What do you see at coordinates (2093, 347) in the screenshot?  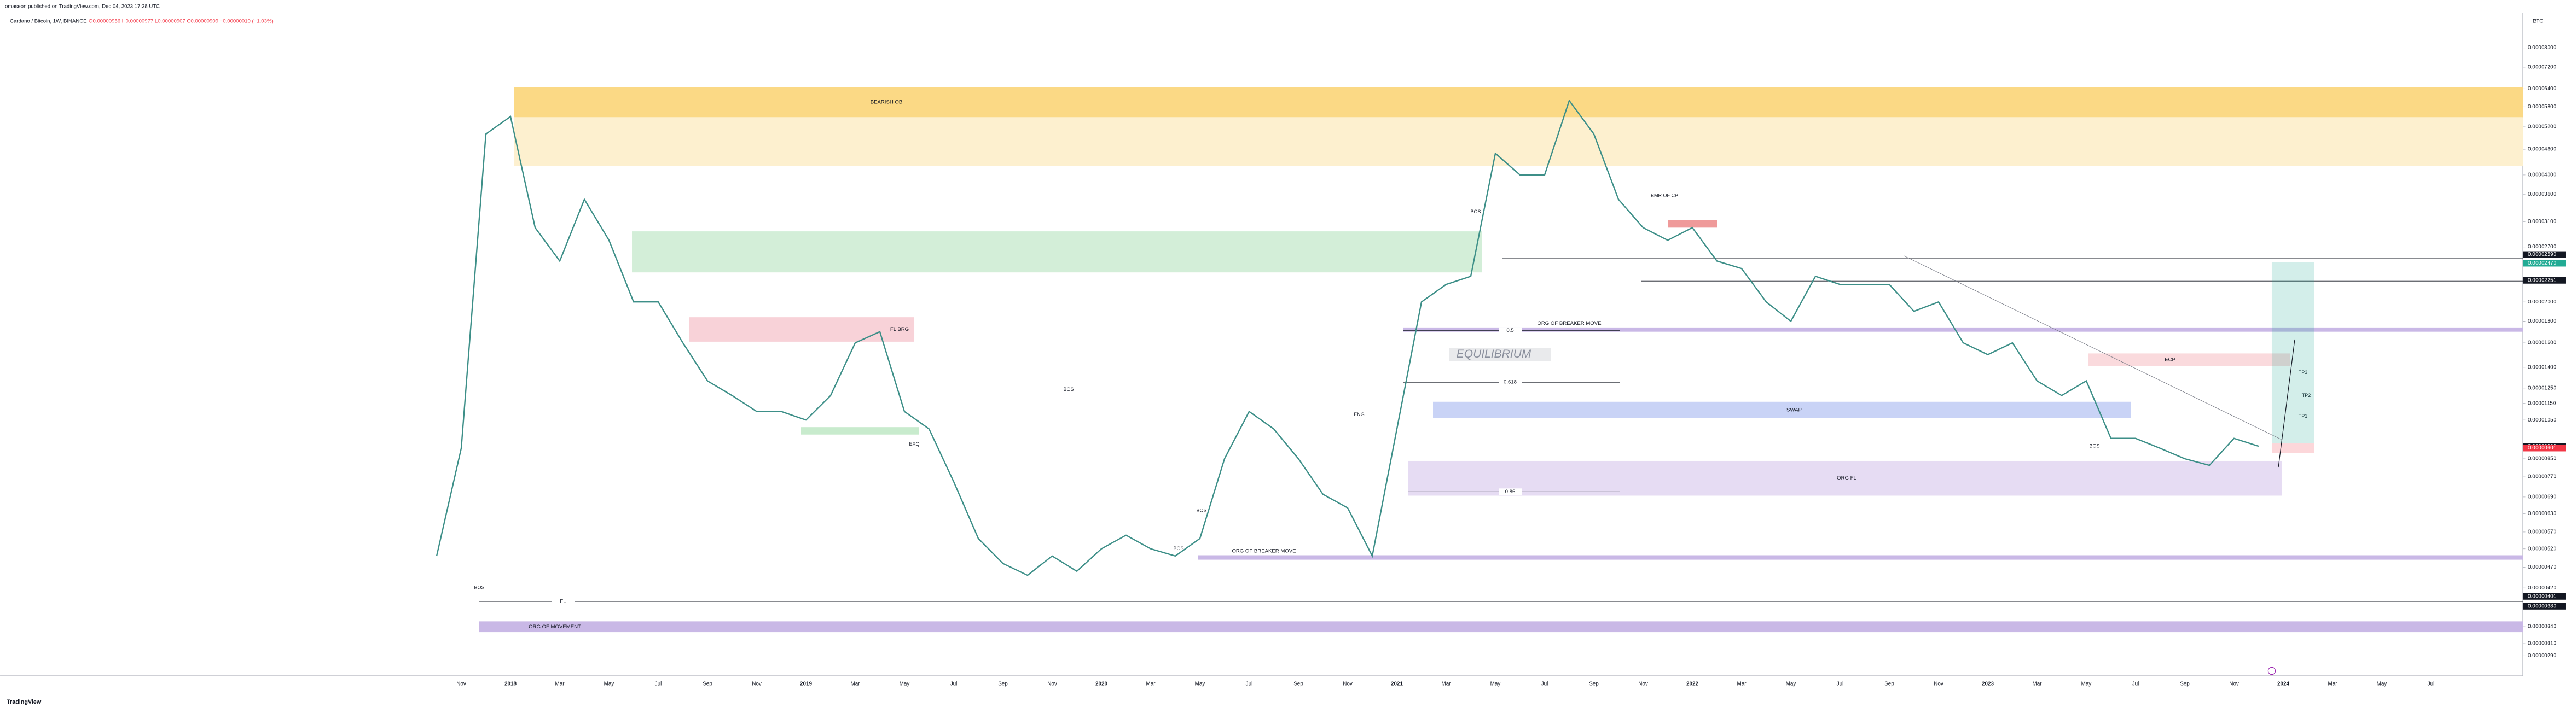 I see `trend-line` at bounding box center [2093, 347].